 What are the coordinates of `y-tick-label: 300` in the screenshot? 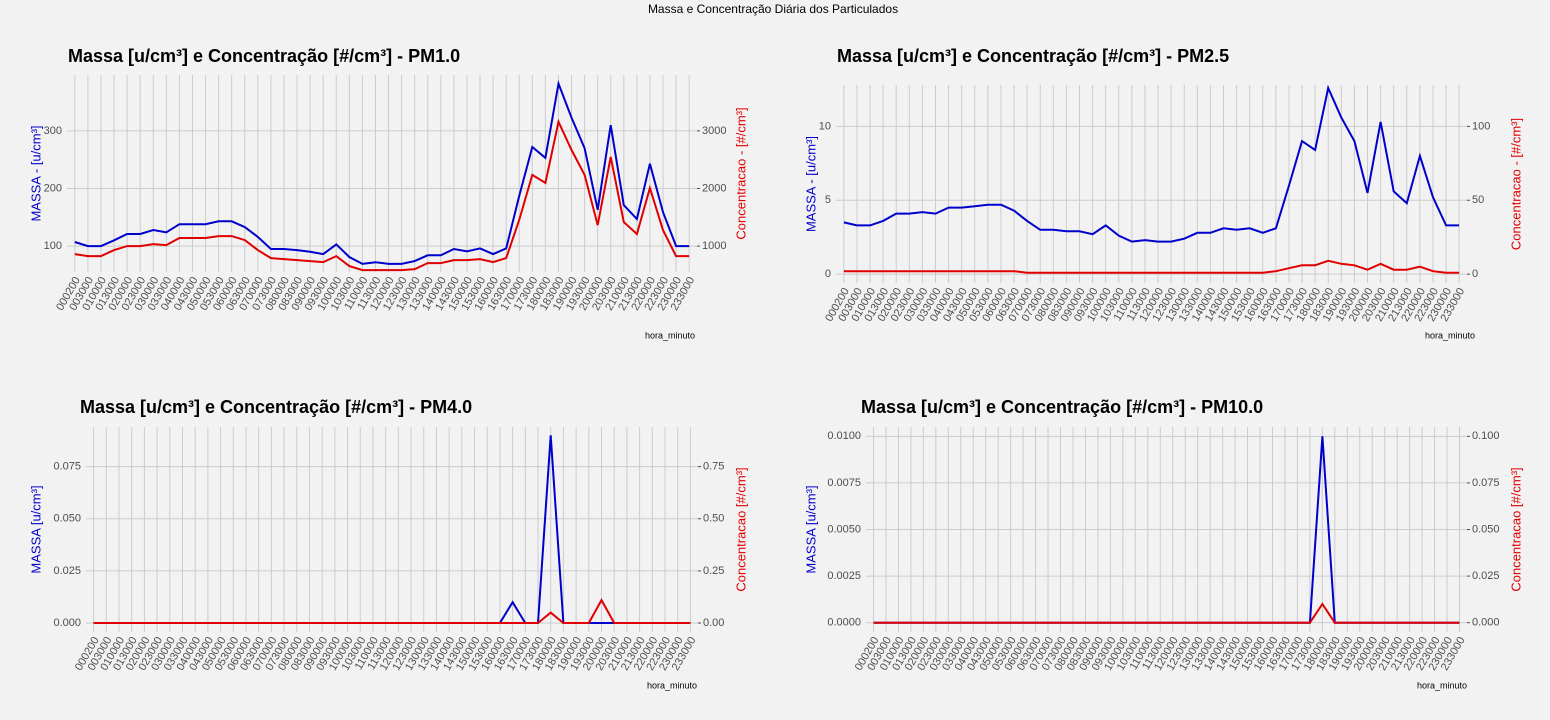 It's located at (53, 131).